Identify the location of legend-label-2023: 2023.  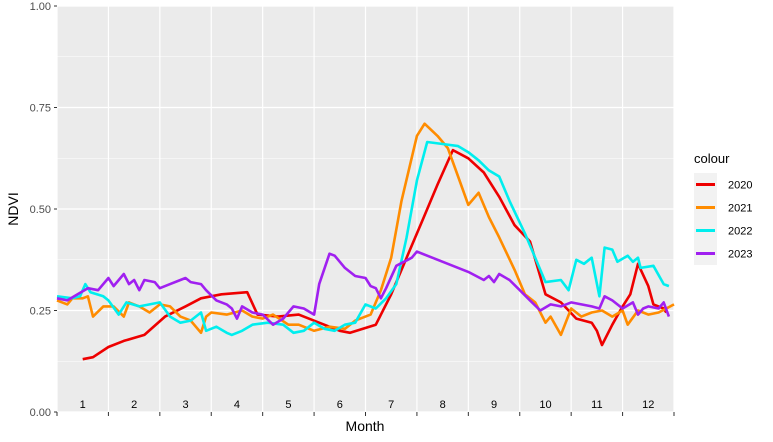
(740, 255).